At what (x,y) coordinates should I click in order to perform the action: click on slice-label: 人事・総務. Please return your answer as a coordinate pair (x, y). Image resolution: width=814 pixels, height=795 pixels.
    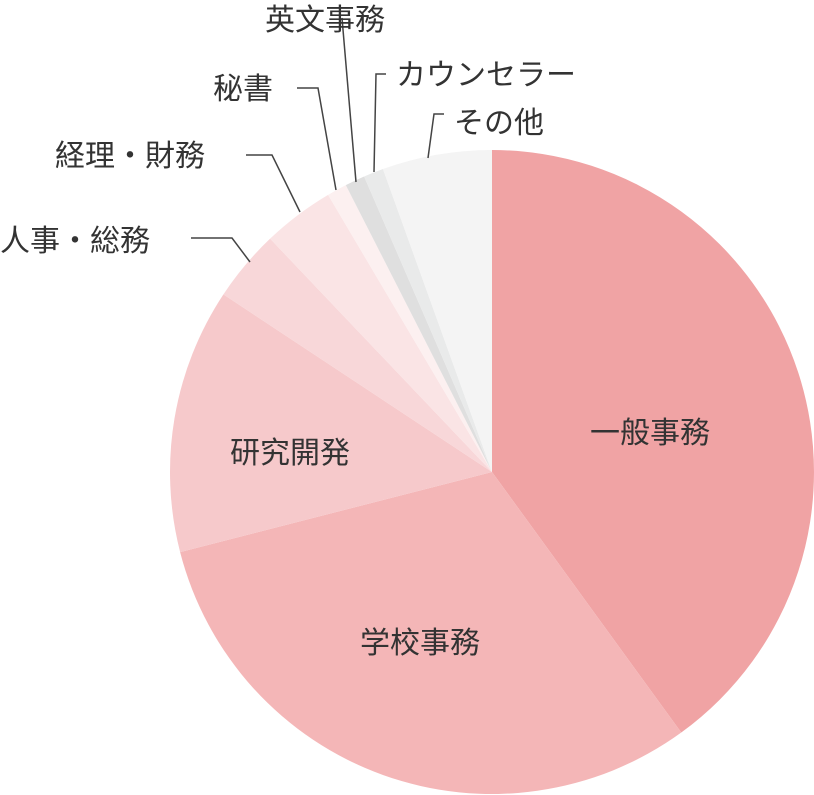
    Looking at the image, I should click on (75, 241).